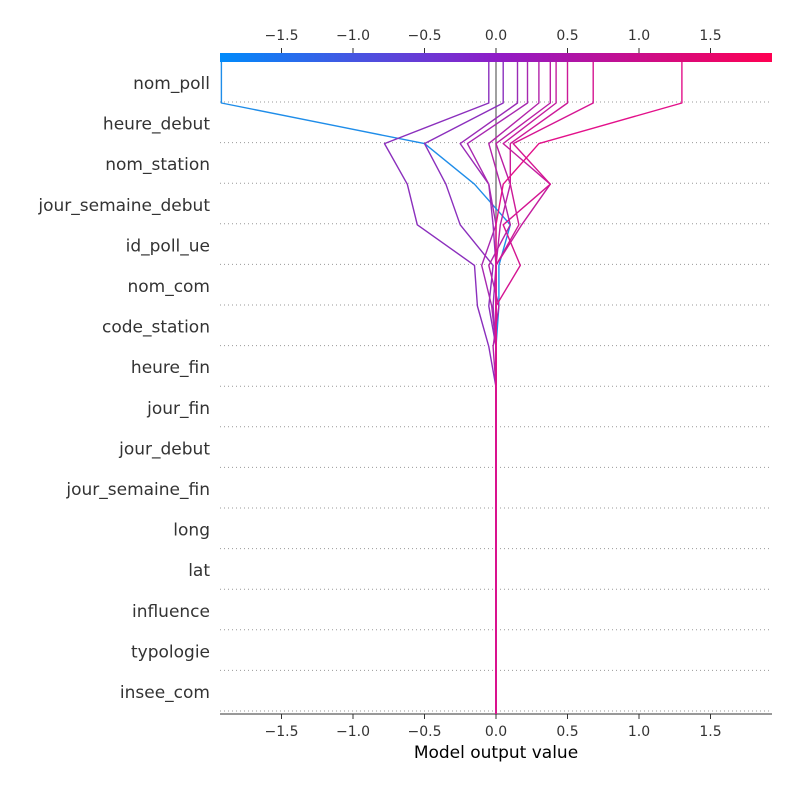 The width and height of the screenshot is (800, 790). I want to click on feature-label: jour_semaine_debut, so click(123, 206).